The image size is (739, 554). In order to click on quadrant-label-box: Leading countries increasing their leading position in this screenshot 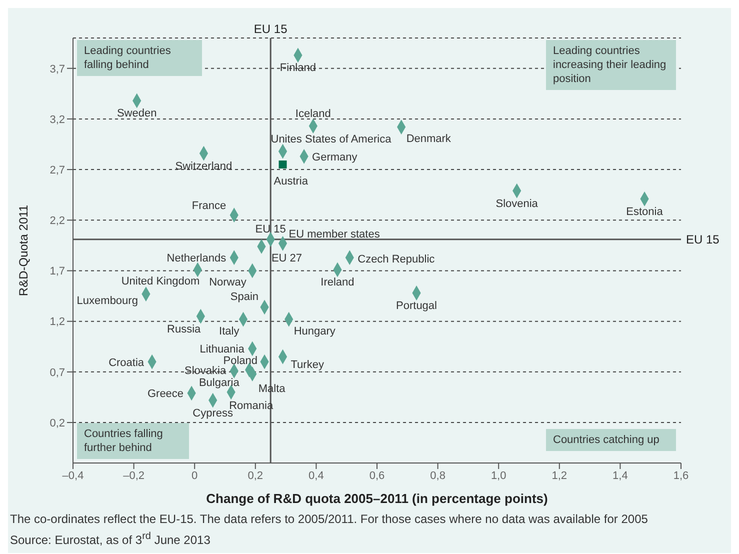, I will do `click(611, 65)`.